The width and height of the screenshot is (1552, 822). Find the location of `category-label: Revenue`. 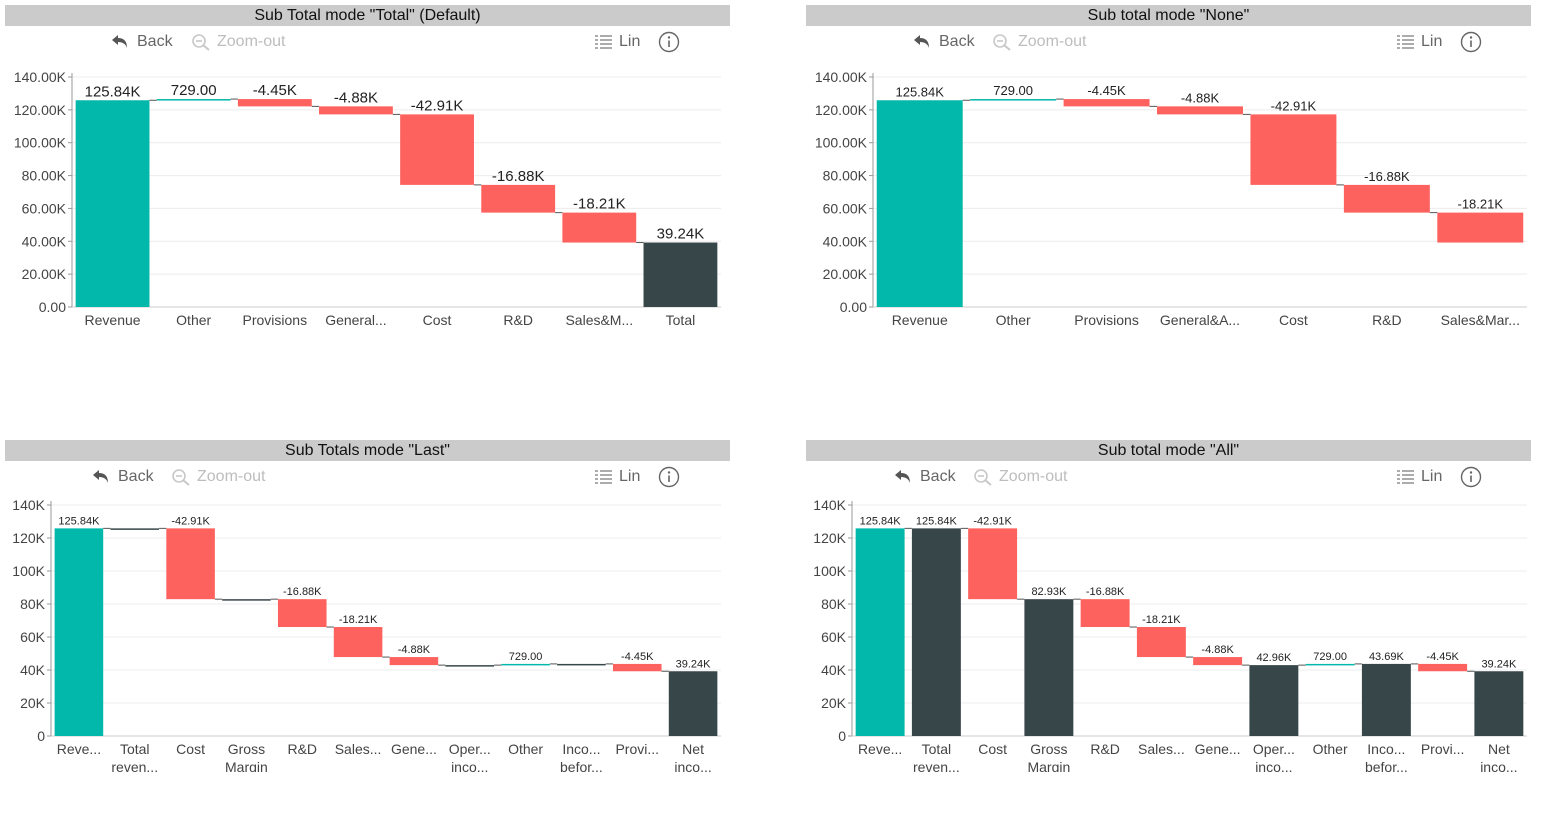

category-label: Revenue is located at coordinates (920, 320).